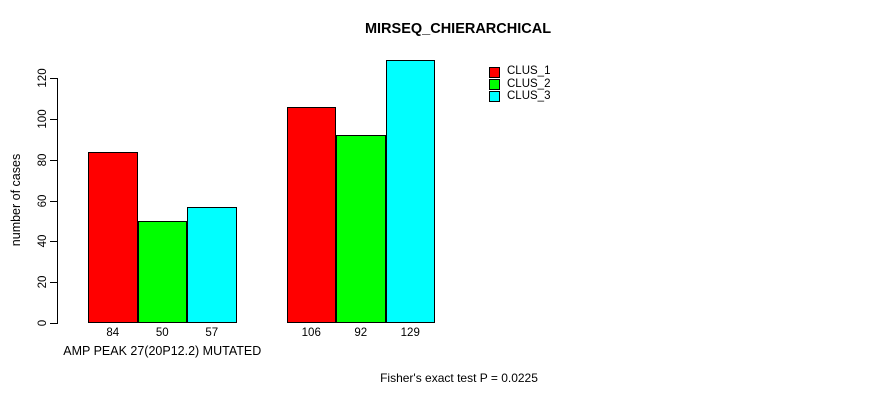  What do you see at coordinates (459, 378) in the screenshot?
I see `fisher-test-annotation: Fisher's exact test P = 0.0225` at bounding box center [459, 378].